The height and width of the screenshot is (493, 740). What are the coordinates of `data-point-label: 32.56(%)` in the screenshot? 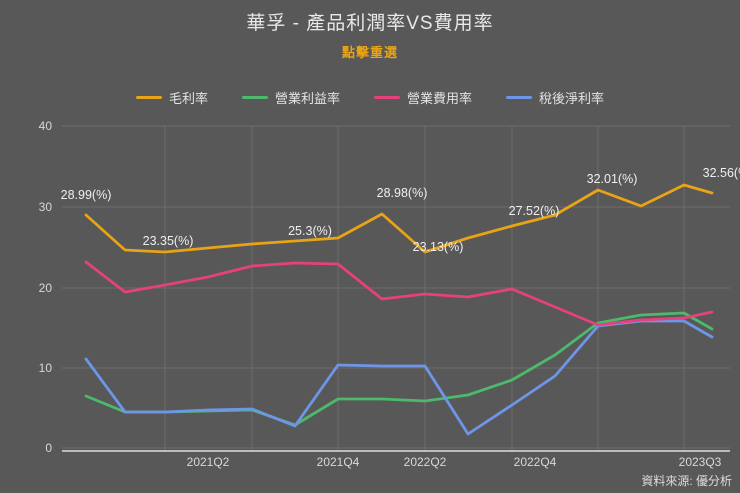 It's located at (721, 173).